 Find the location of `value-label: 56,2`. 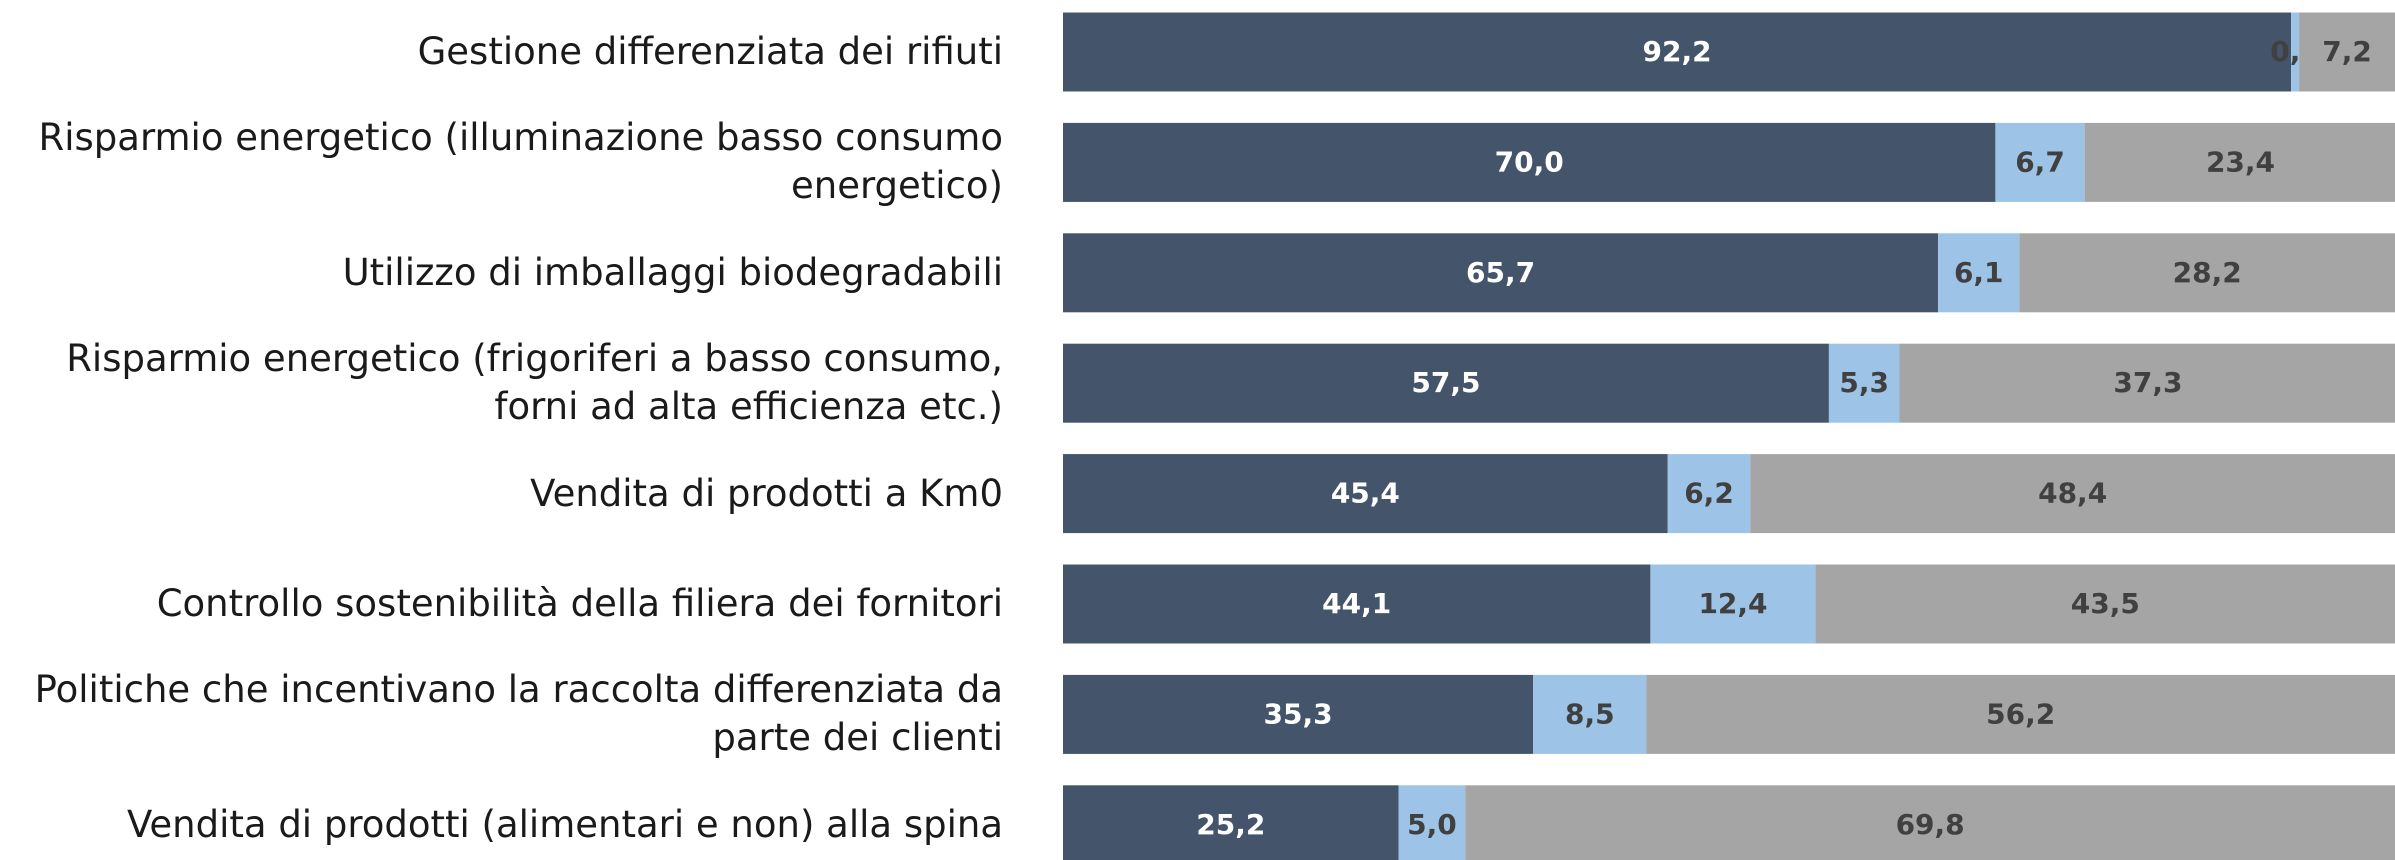

value-label: 56,2 is located at coordinates (2020, 713).